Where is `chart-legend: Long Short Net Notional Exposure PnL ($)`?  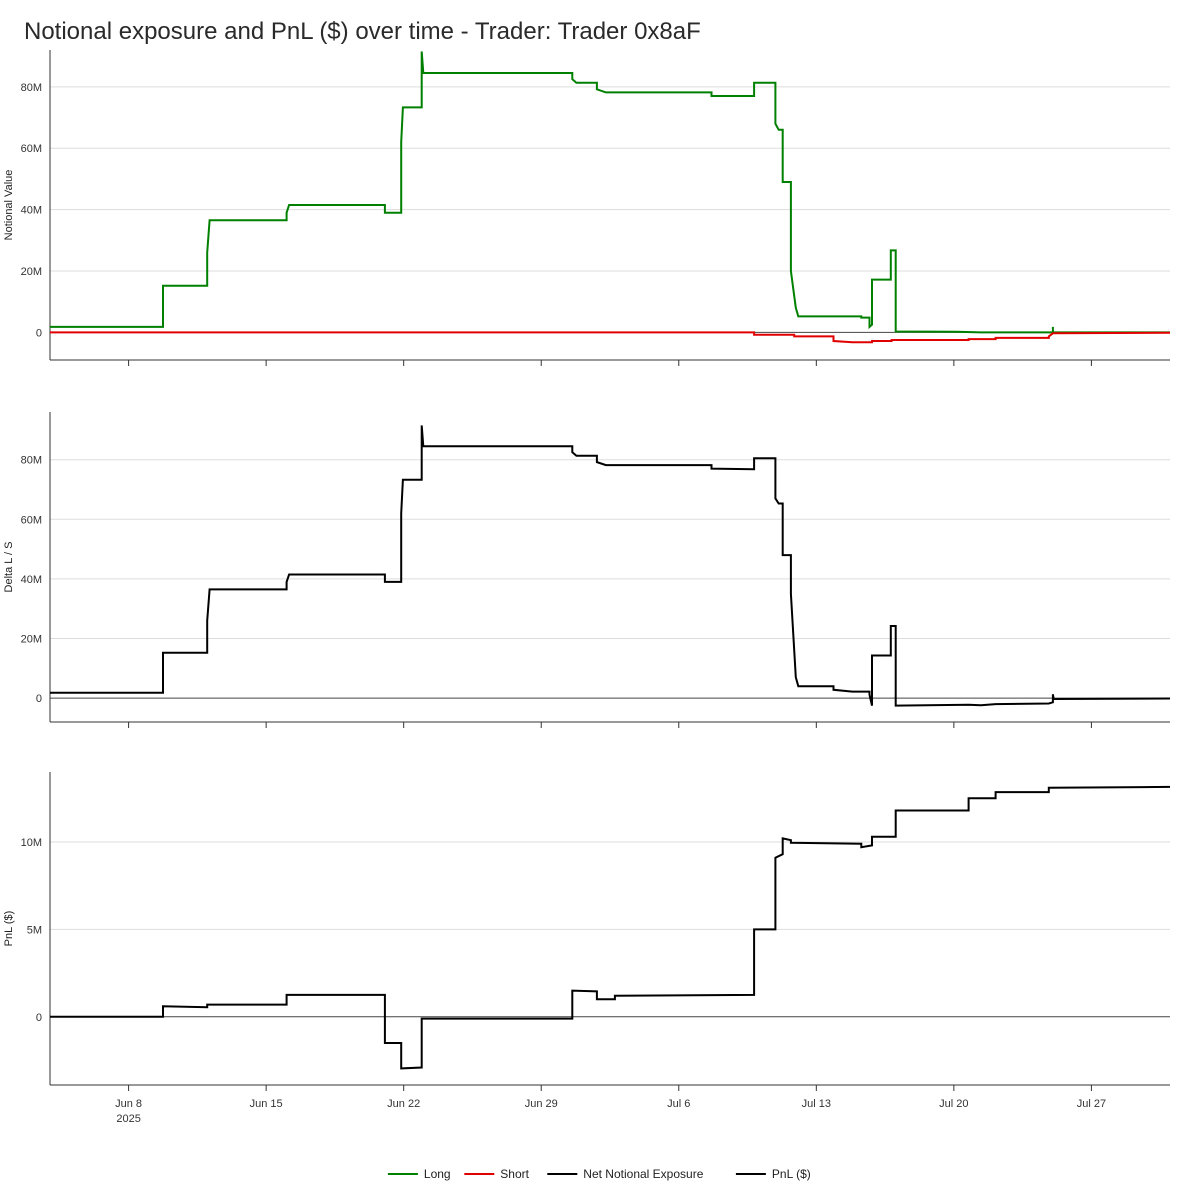
chart-legend: Long Short Net Notional Exposure PnL ($) is located at coordinates (599, 1174).